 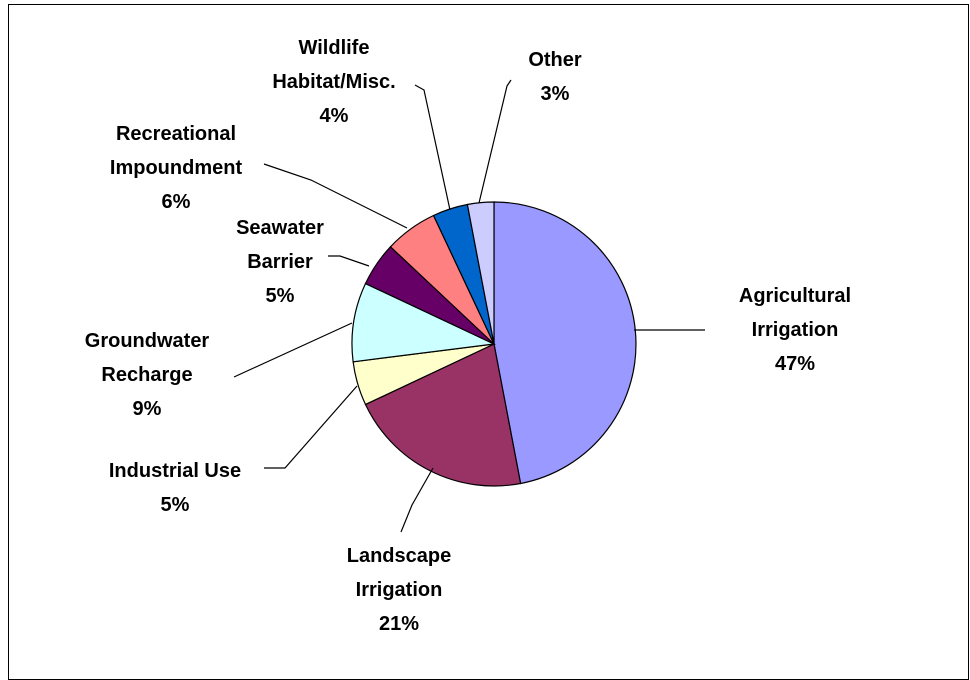 I want to click on slice-label-landscape-irrigation: Landscape Irrigation 21%, so click(x=399, y=590).